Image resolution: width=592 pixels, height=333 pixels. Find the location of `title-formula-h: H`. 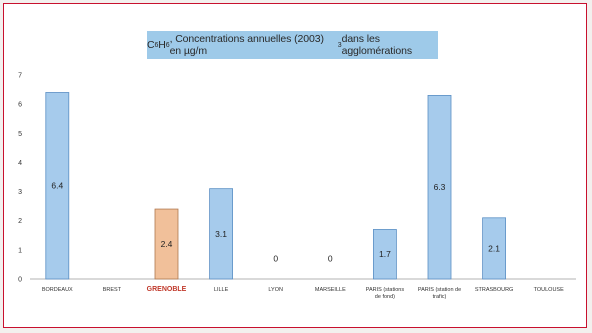

title-formula-h: H is located at coordinates (162, 45).